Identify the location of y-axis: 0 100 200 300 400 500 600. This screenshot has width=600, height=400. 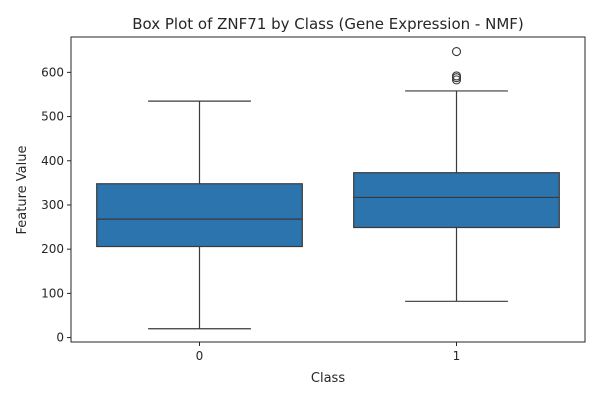
(56, 205).